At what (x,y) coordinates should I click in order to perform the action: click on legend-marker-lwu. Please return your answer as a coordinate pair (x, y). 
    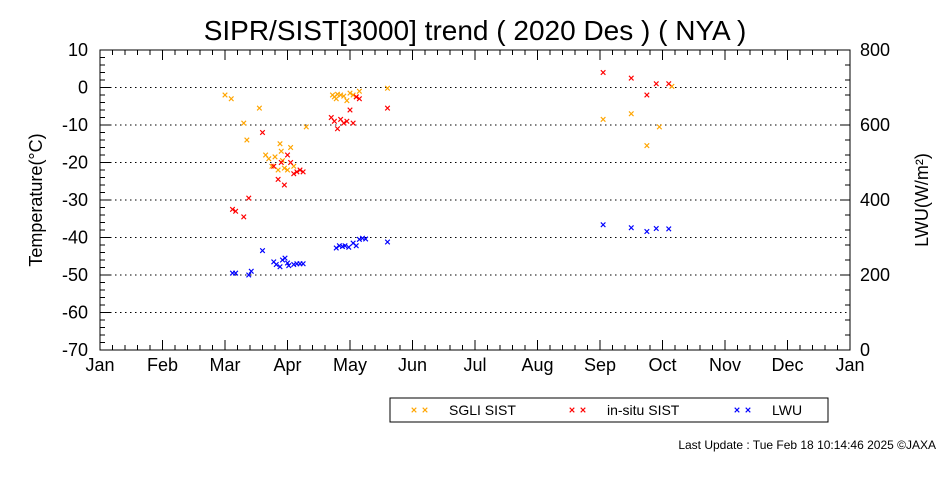
    Looking at the image, I should click on (748, 410).